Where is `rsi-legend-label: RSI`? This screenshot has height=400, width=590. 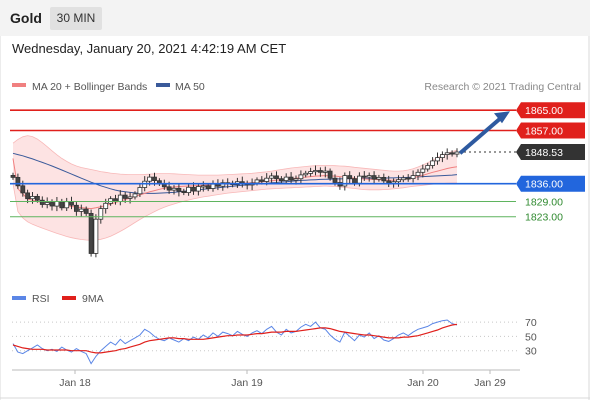
rsi-legend-label: RSI is located at coordinates (41, 299).